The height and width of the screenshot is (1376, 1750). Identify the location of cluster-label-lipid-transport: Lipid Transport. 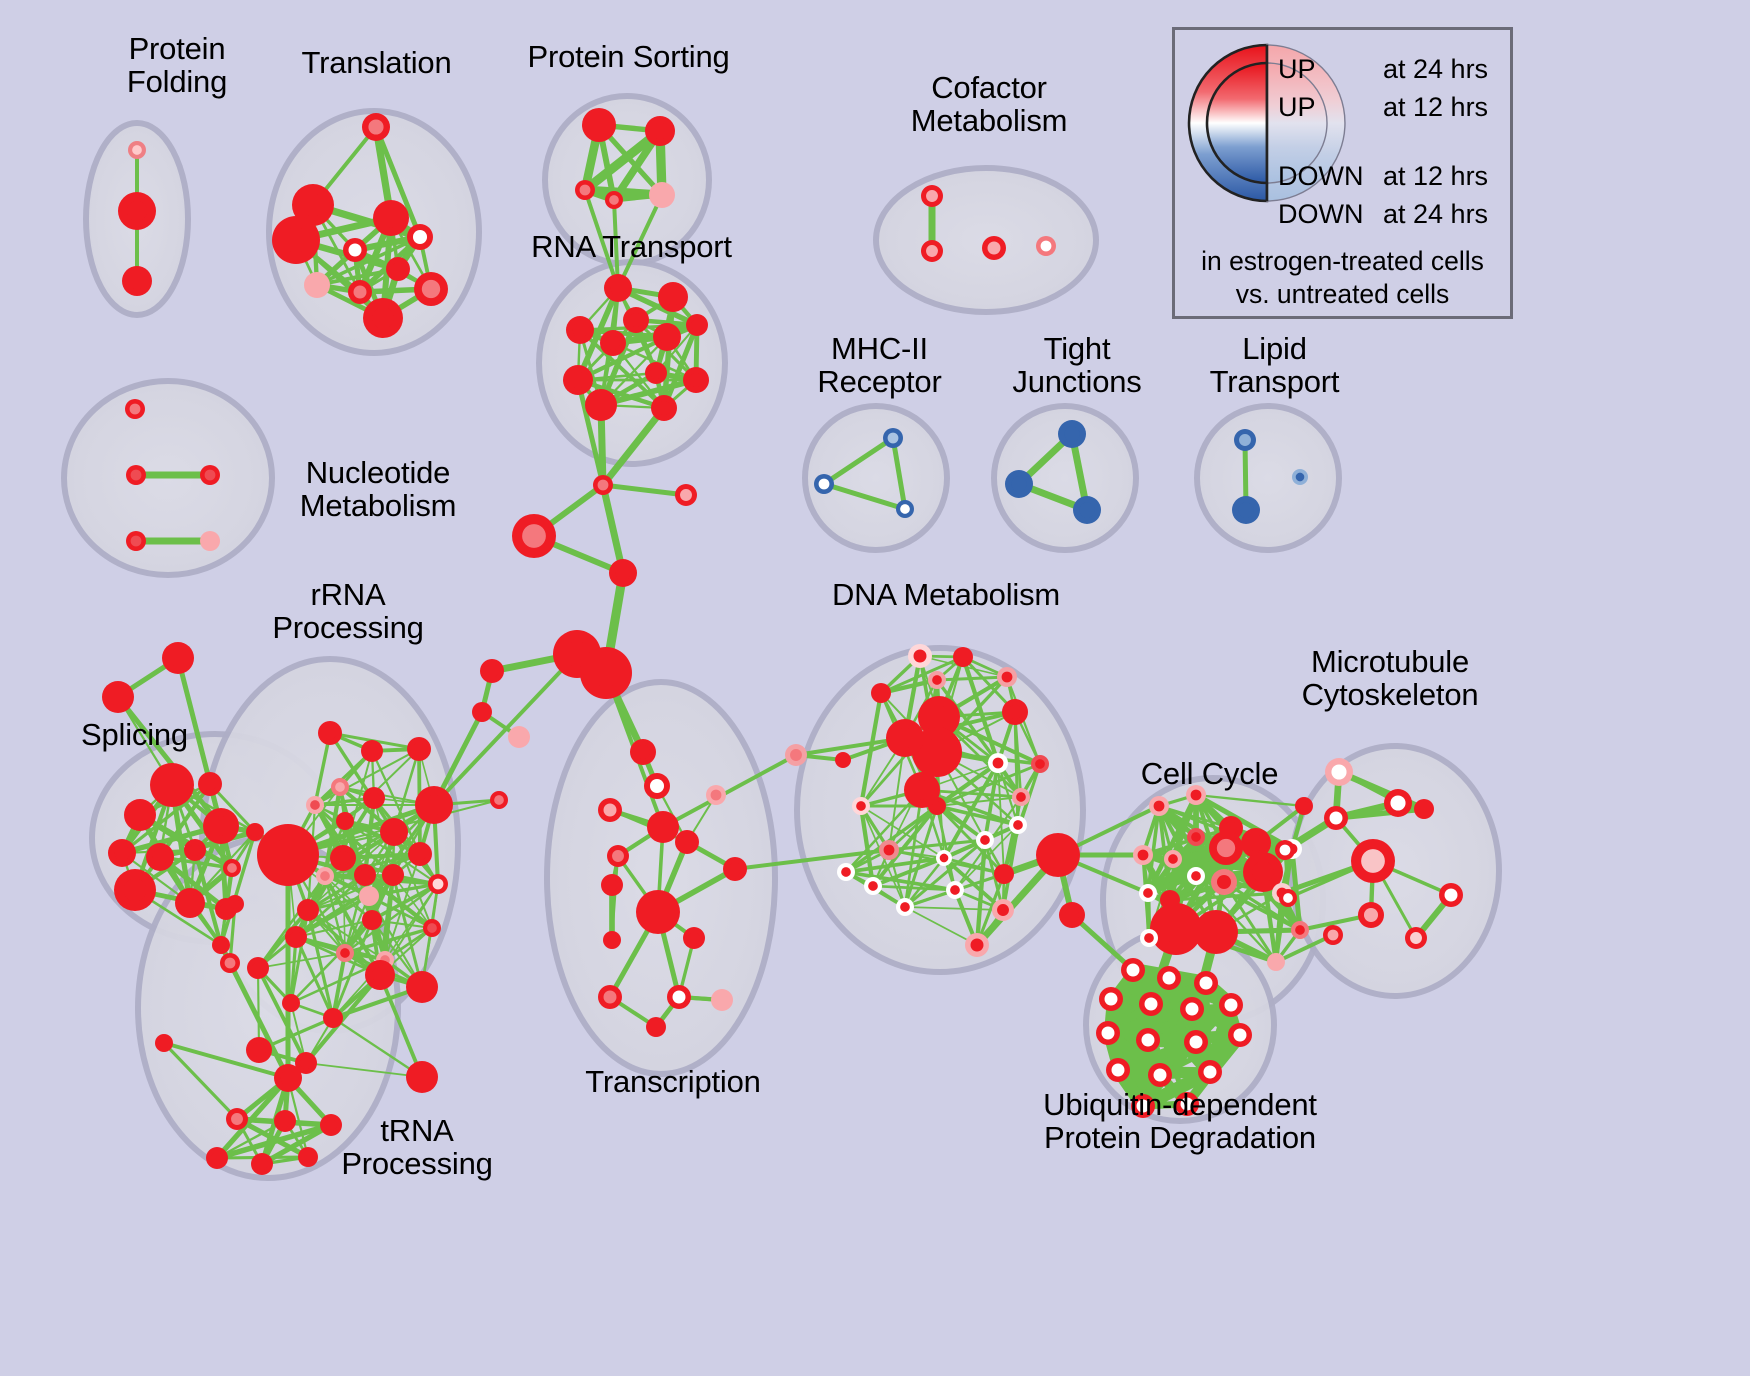
(1274, 365).